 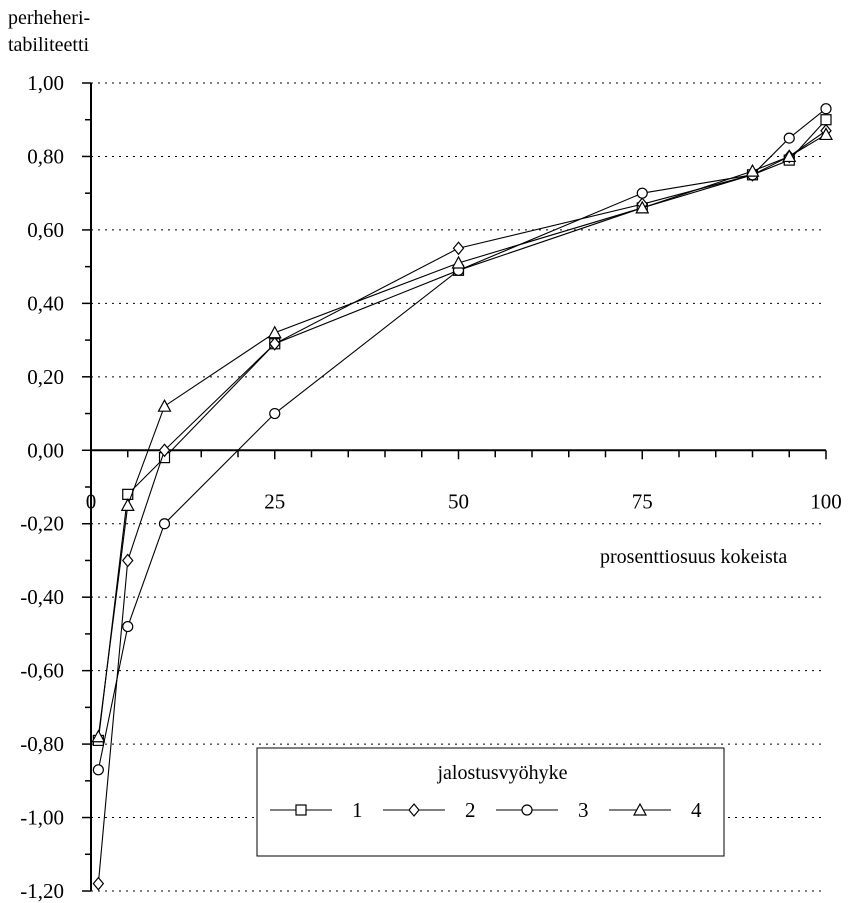 I want to click on legend-entry-3: 3, so click(x=542, y=810).